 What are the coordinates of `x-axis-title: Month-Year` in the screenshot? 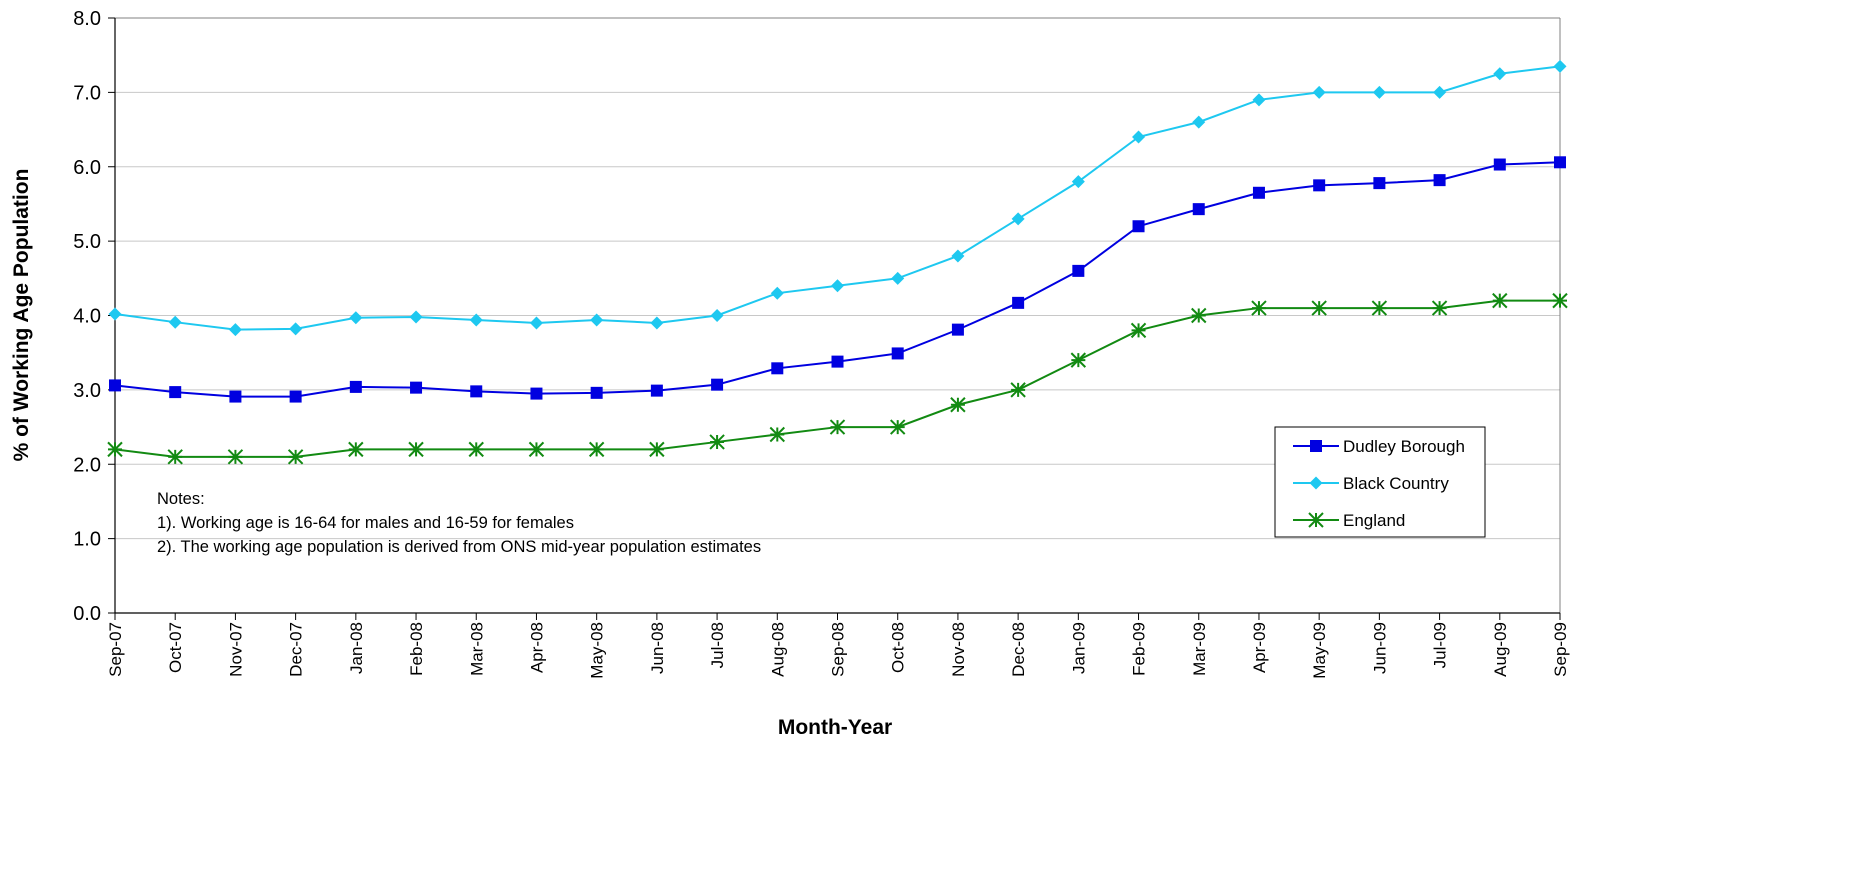 It's located at (835, 727).